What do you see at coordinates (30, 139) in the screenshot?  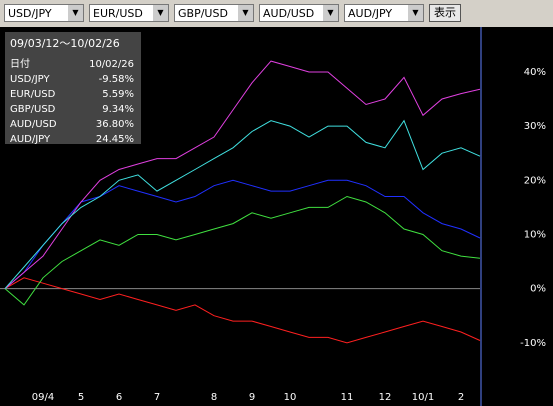 I see `legend-name: AUD/JPY` at bounding box center [30, 139].